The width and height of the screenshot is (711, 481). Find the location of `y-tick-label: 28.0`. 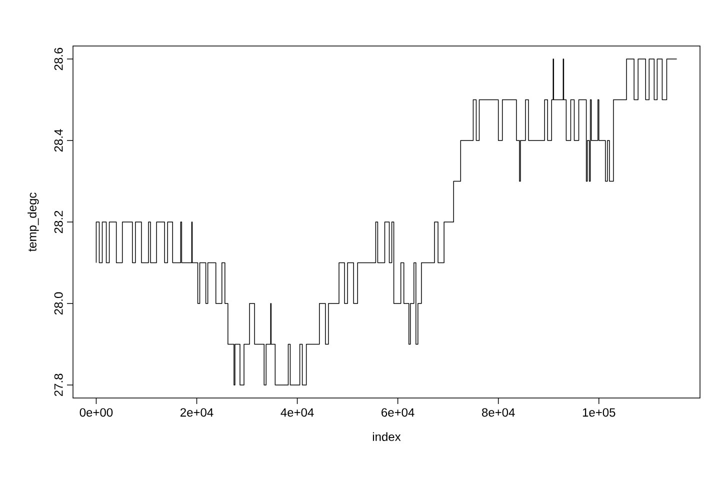

y-tick-label: 28.0 is located at coordinates (58, 303).